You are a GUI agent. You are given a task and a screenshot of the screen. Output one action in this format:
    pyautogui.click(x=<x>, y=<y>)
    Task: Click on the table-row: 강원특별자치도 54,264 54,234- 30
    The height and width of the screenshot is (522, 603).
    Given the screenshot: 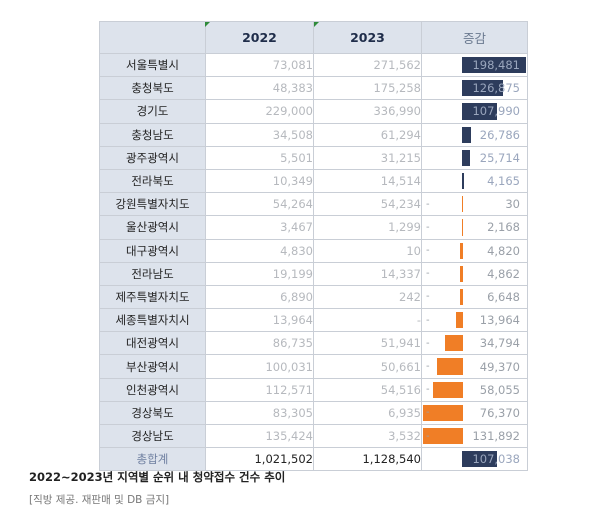 What is the action you would take?
    pyautogui.click(x=313, y=204)
    